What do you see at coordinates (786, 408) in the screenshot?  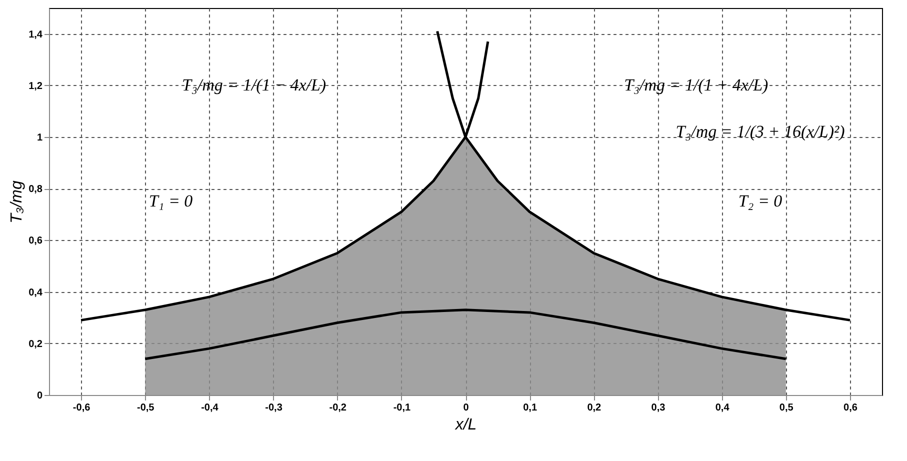 I see `x-tick-label: 0,5` at bounding box center [786, 408].